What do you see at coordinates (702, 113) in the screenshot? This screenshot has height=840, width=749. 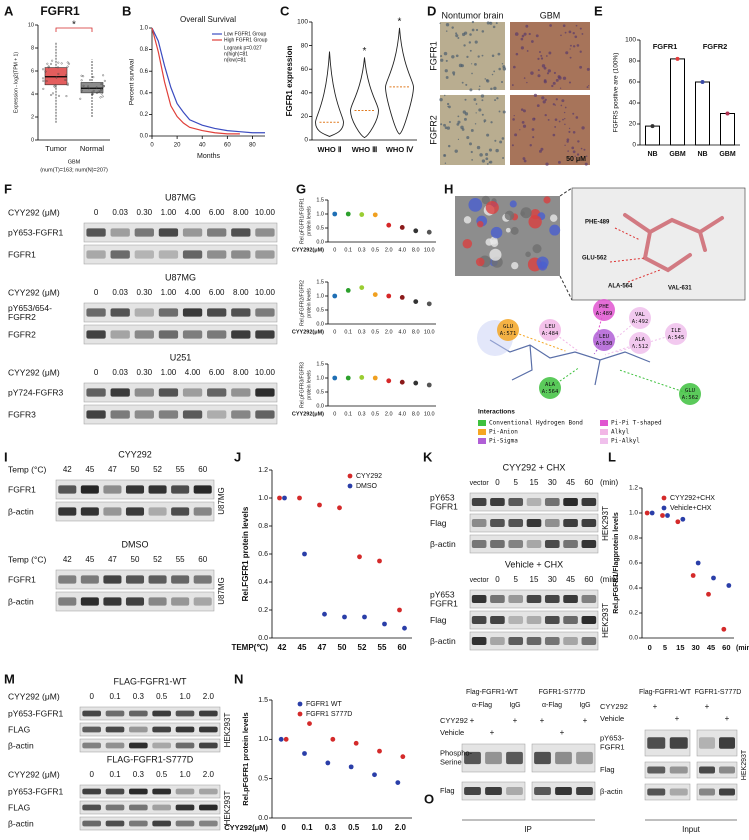 I see `bar` at bounding box center [702, 113].